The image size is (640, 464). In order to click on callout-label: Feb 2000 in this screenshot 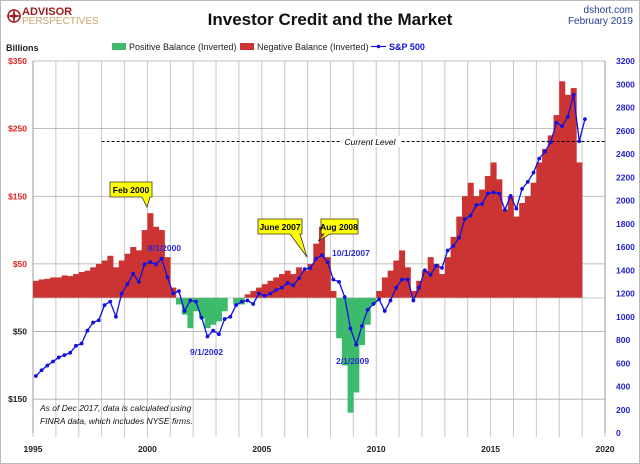, I will do `click(131, 190)`.